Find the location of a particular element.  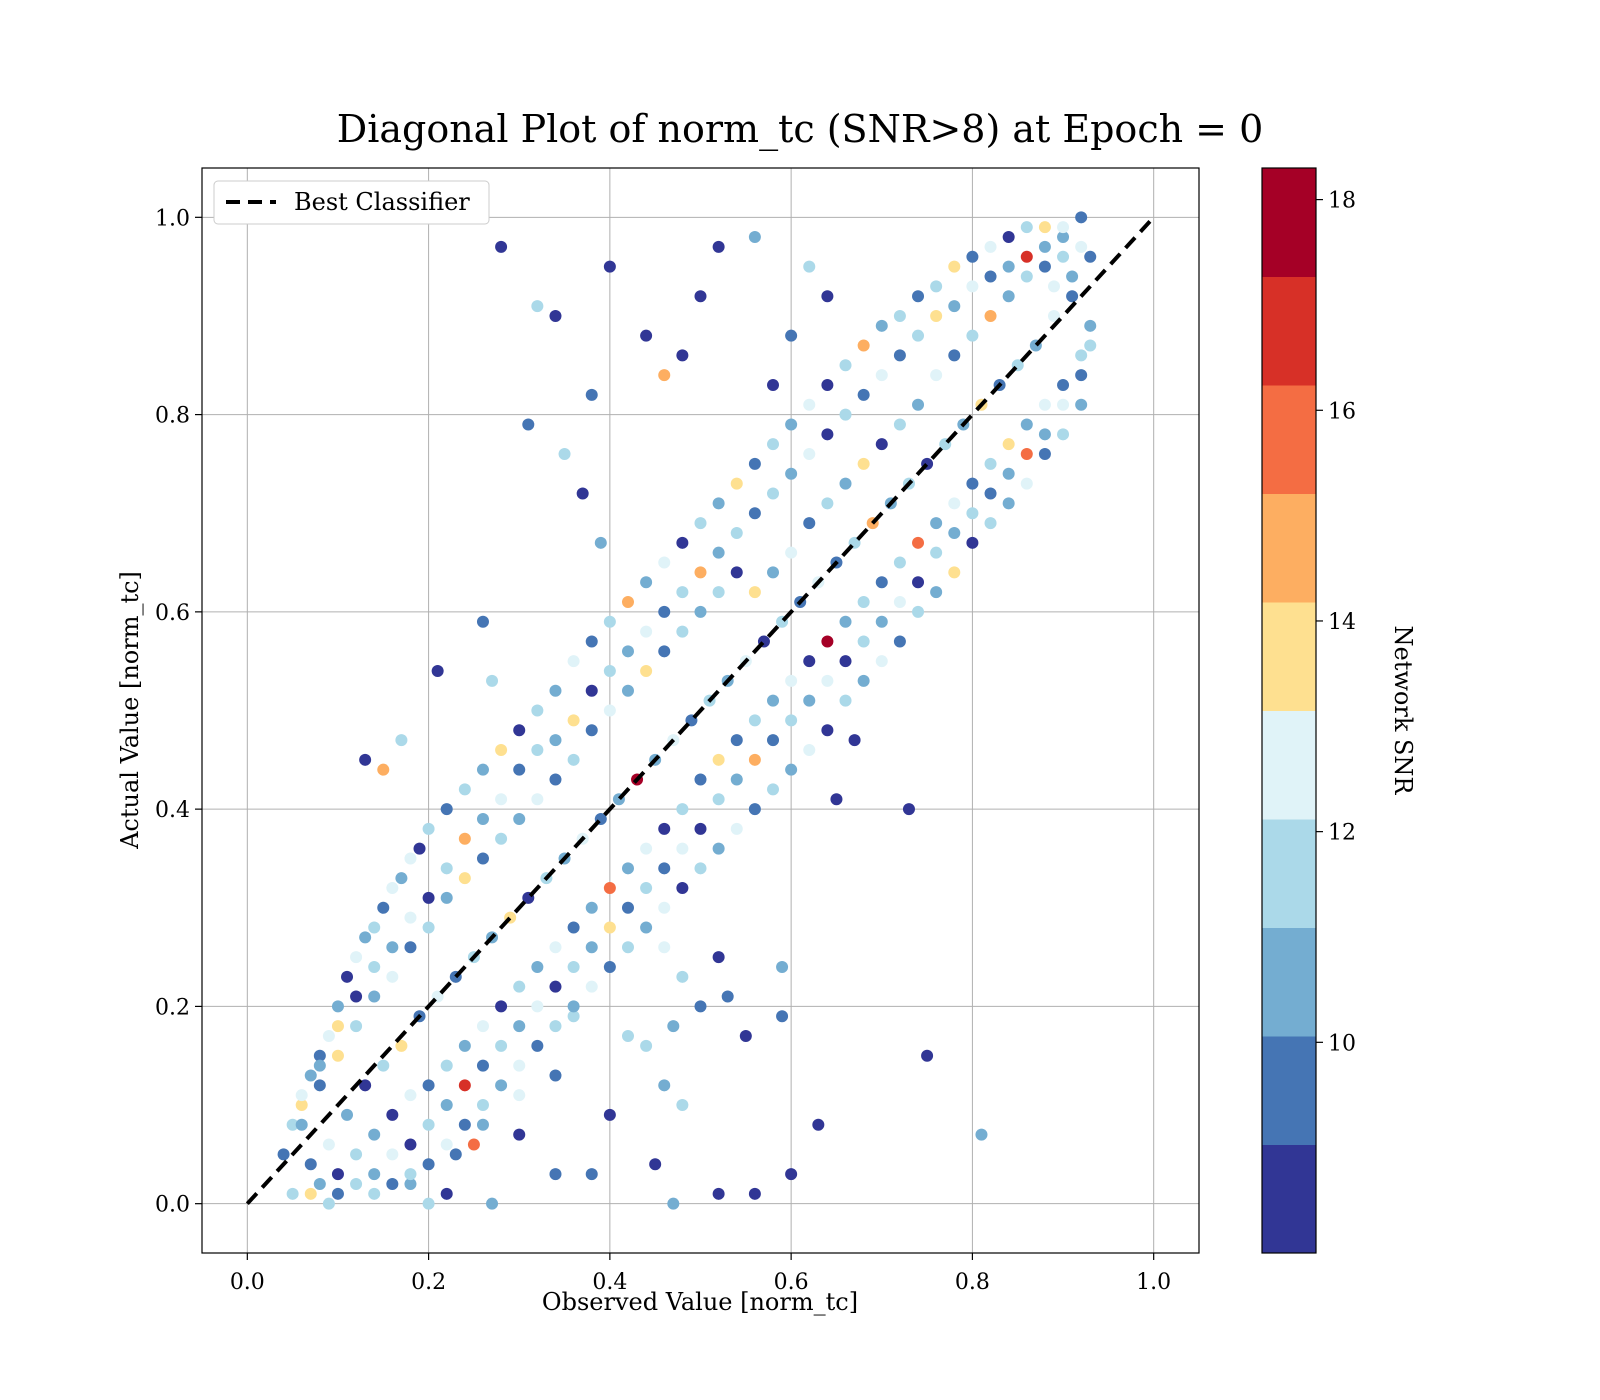

y-tick-label: 1.0 is located at coordinates (172, 218).